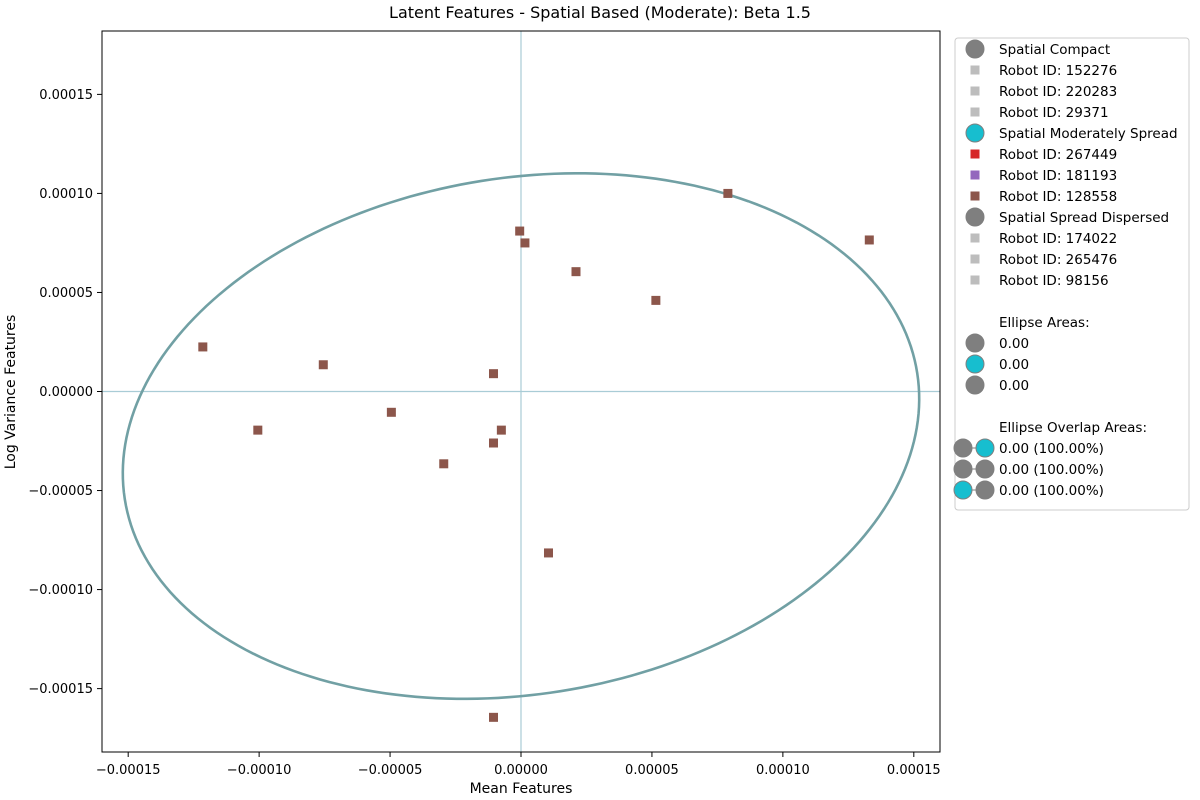  I want to click on legend-entry: Robot ID: 220283, so click(1043, 92).